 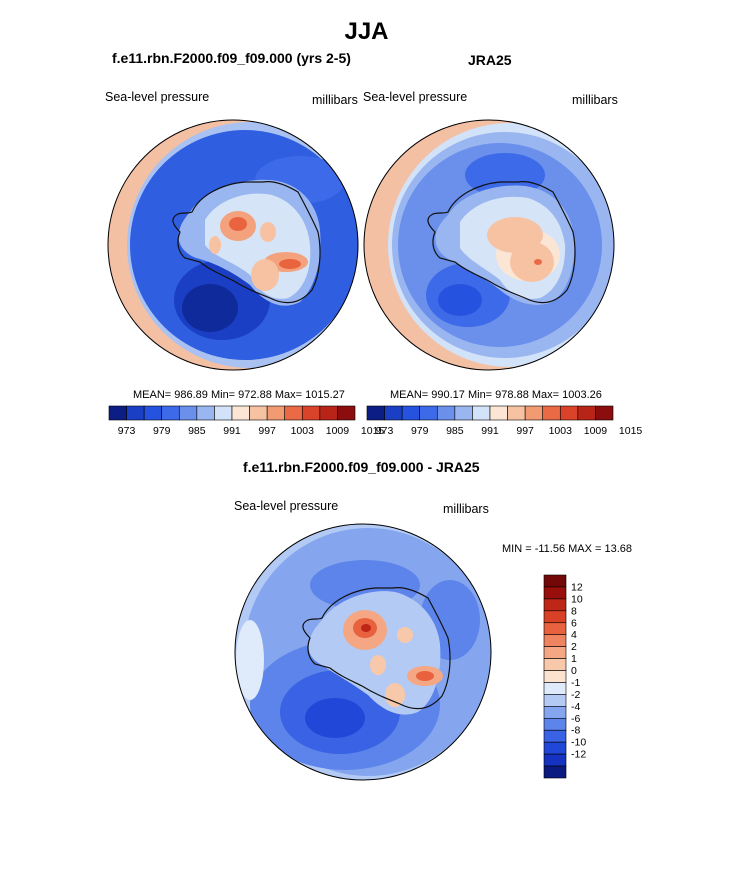 What do you see at coordinates (157, 97) in the screenshot?
I see `left-variable-label: Sea-level pressure` at bounding box center [157, 97].